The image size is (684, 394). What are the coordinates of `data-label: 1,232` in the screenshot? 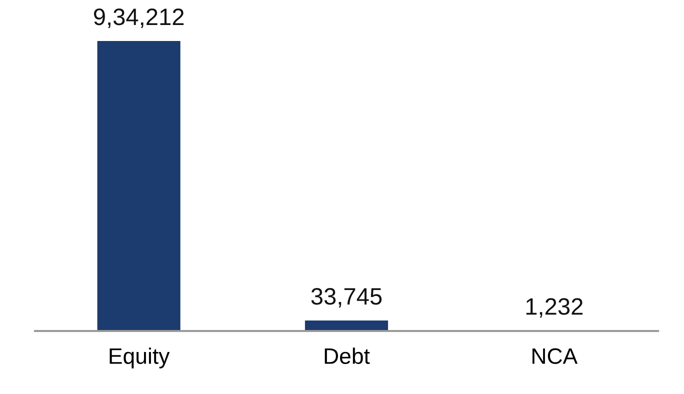 It's located at (554, 308).